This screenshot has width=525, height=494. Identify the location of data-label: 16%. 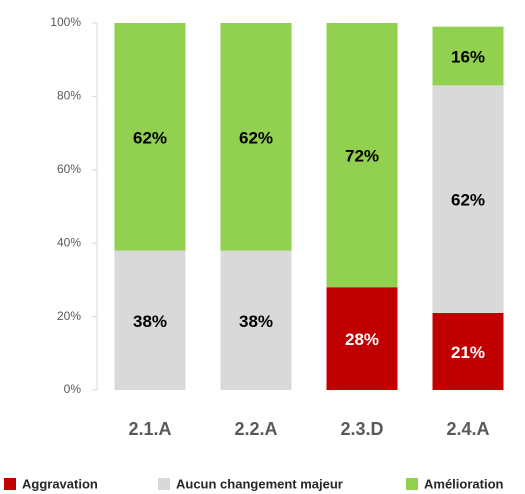
(468, 57).